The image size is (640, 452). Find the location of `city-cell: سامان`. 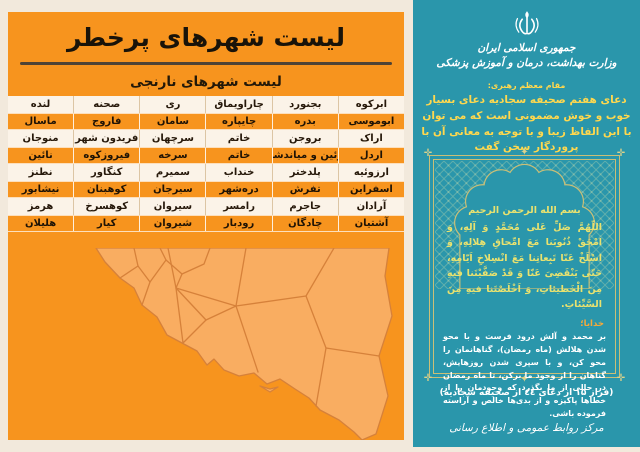

city-cell: سامان is located at coordinates (172, 121).